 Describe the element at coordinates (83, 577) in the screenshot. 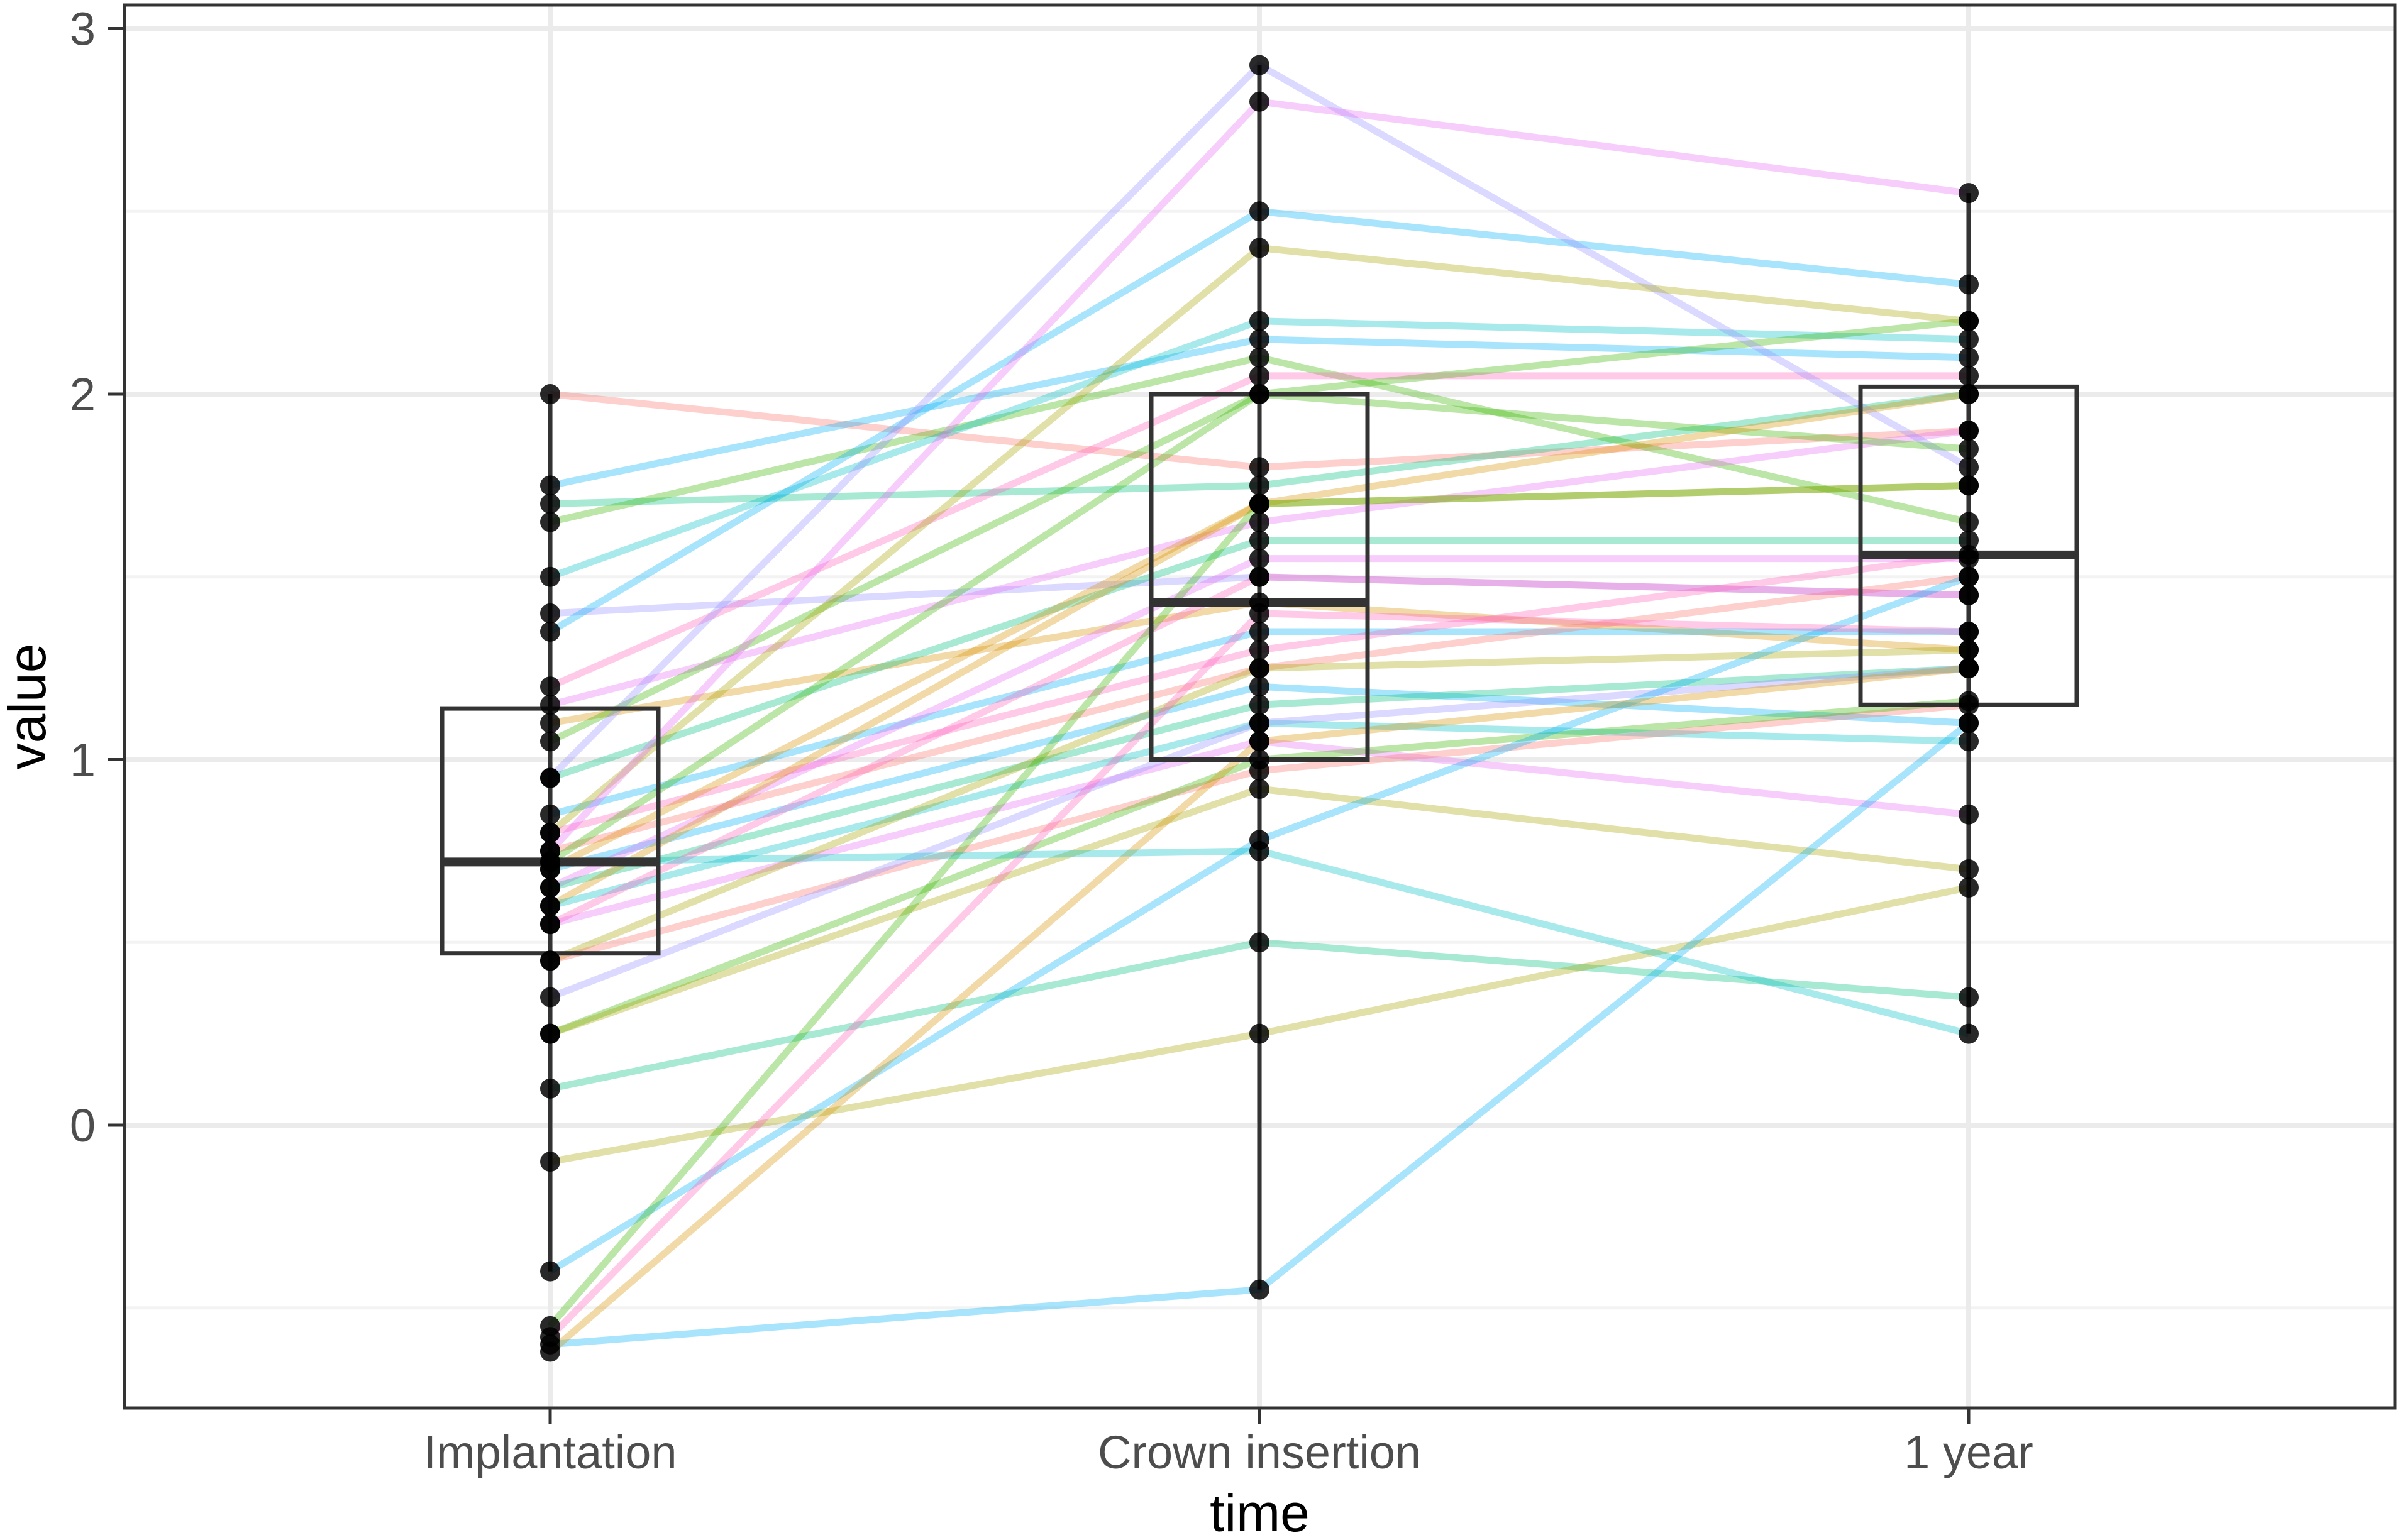

I see `y-axis-tick-labels: 0 1 2 3` at that location.